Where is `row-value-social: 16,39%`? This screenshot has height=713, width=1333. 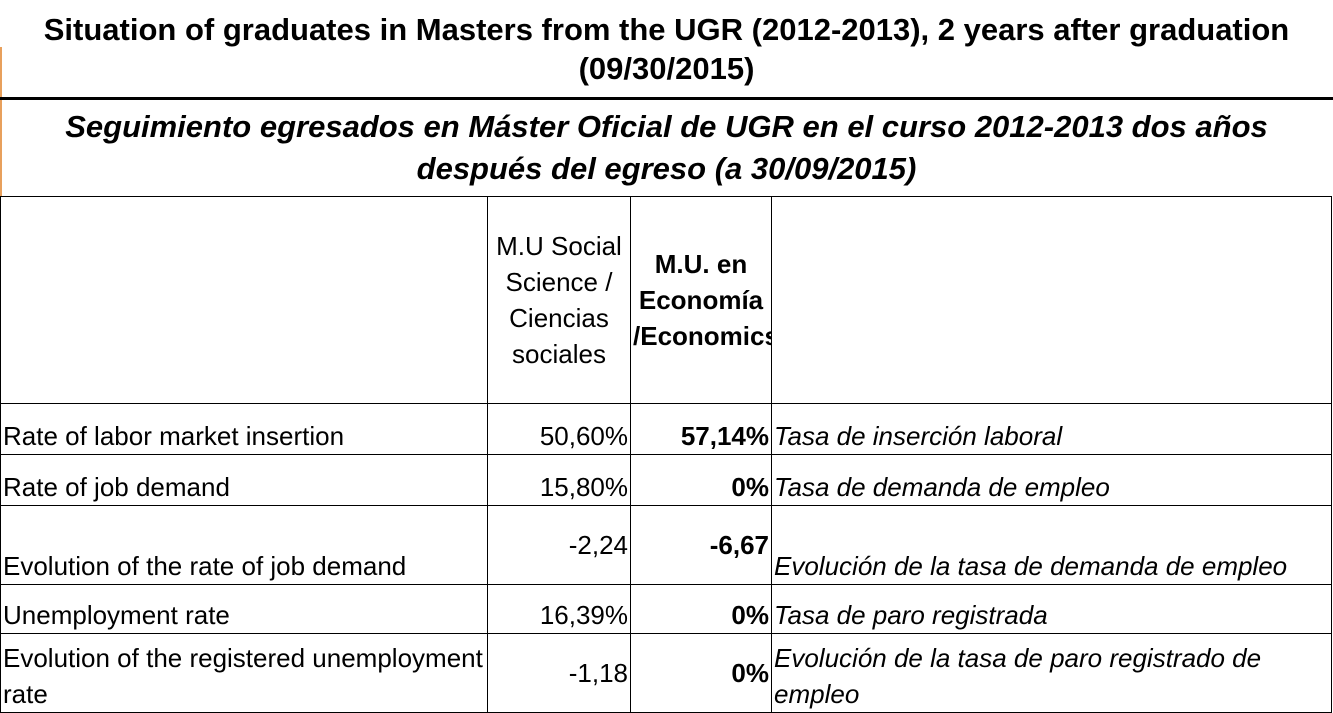 row-value-social: 16,39% is located at coordinates (559, 609).